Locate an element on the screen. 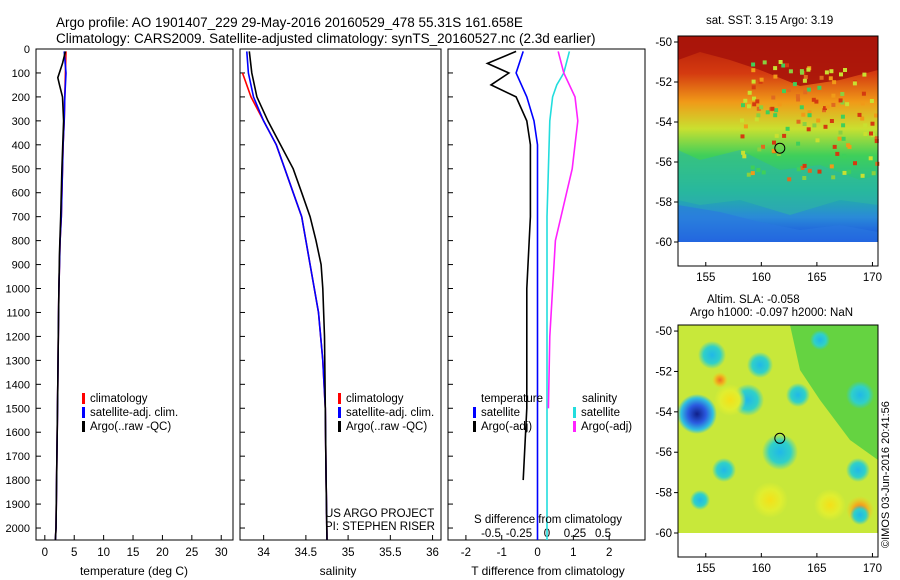 The width and height of the screenshot is (900, 580). x-tick-label: 25 is located at coordinates (191, 553).